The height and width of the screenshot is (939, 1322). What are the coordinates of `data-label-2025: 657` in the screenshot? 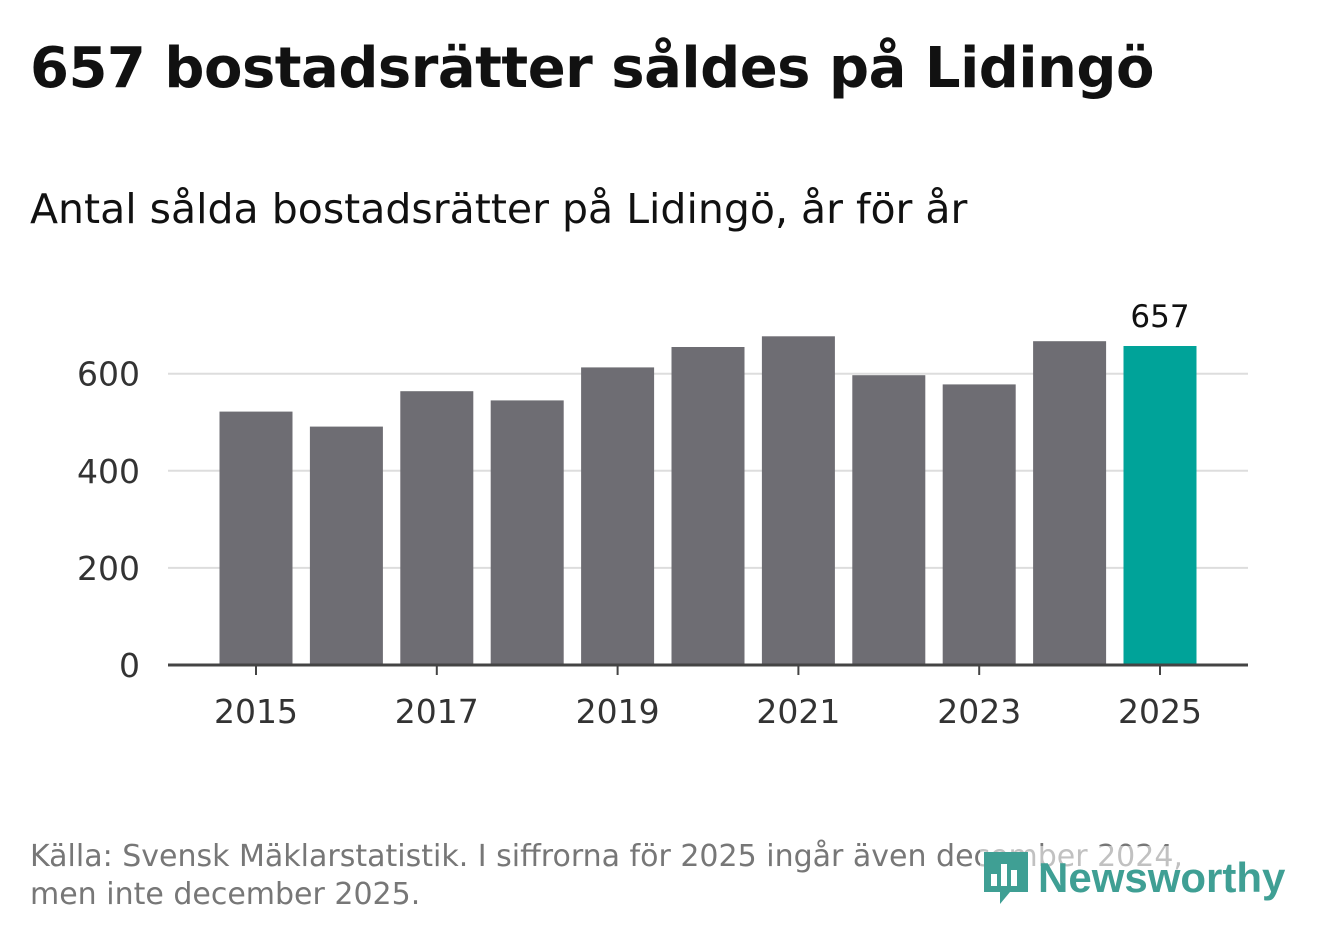 It's located at (1159, 317).